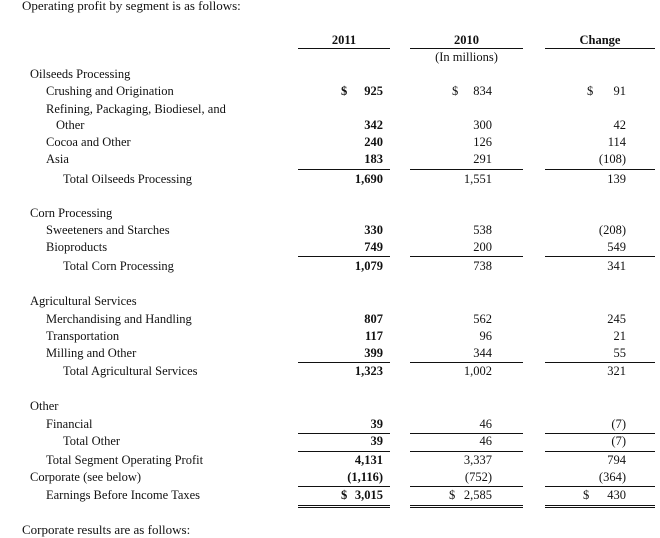 The height and width of the screenshot is (538, 660). What do you see at coordinates (373, 319) in the screenshot?
I see `cell-2011: 807` at bounding box center [373, 319].